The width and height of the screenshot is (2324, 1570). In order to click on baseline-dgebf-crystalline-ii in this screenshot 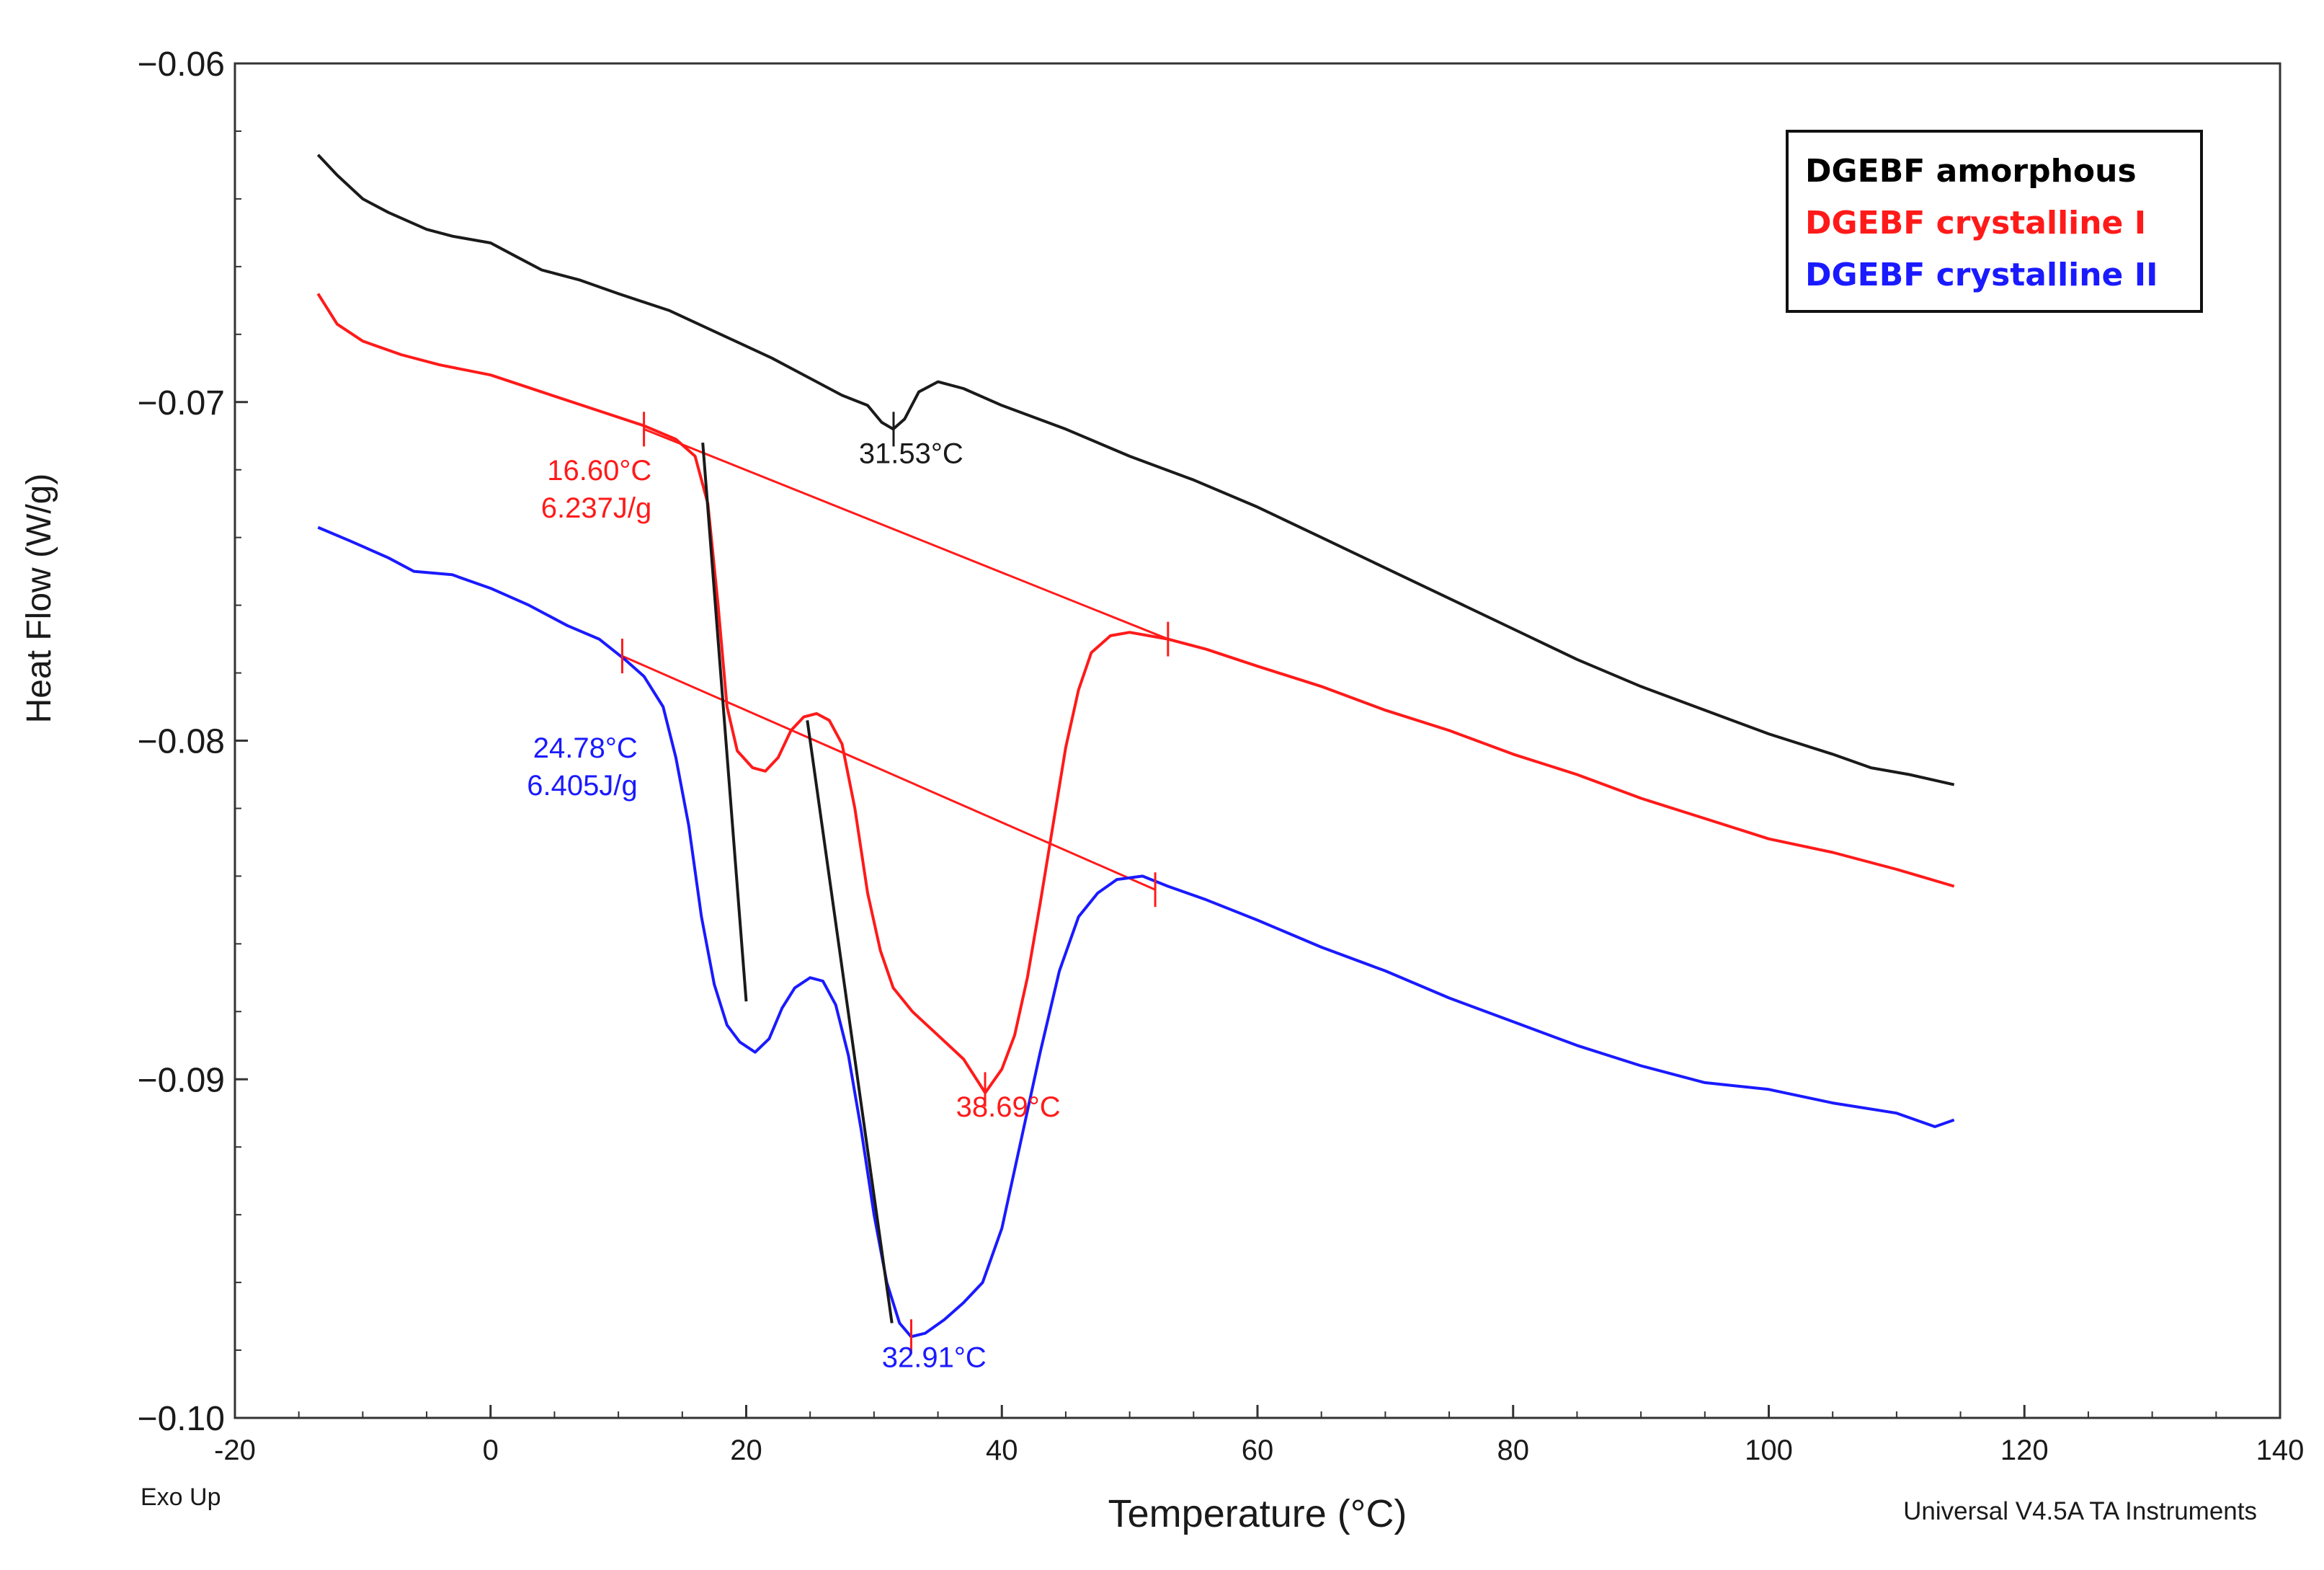, I will do `click(888, 773)`.